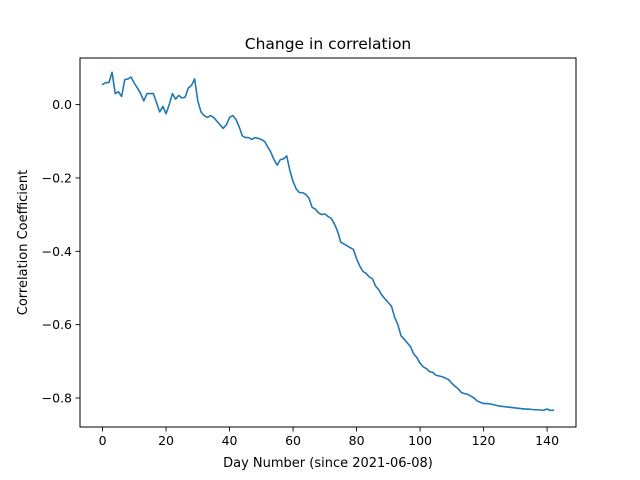 The width and height of the screenshot is (640, 480). I want to click on x-tick-label: 20, so click(166, 440).